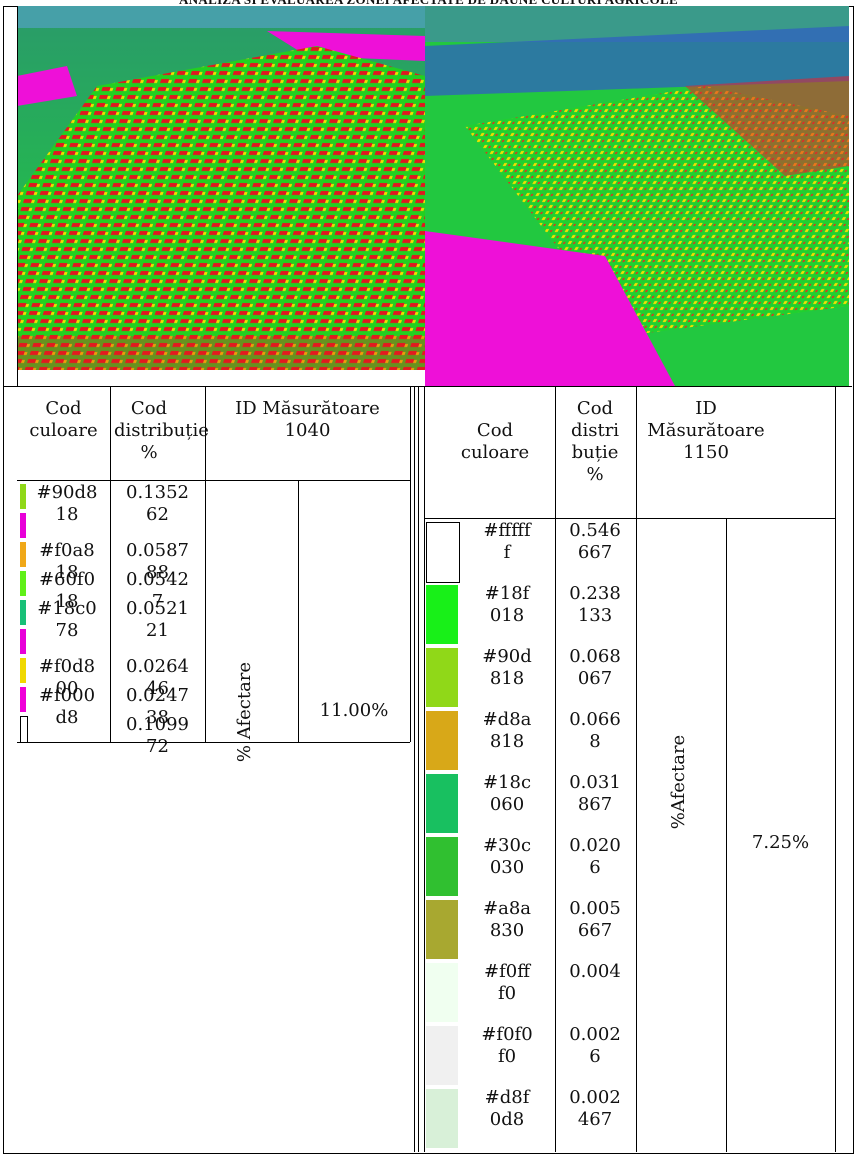 The image size is (857, 1154). I want to click on table-right-left, so click(424, 769).